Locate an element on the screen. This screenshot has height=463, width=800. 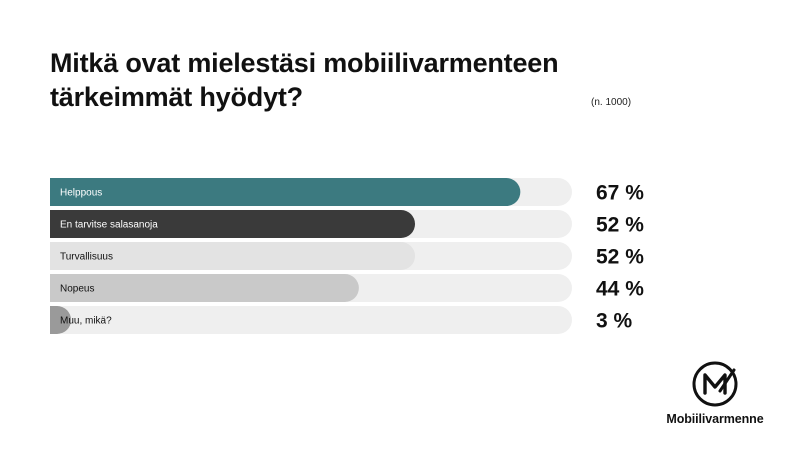
bar-value-label: 67 % is located at coordinates (620, 193).